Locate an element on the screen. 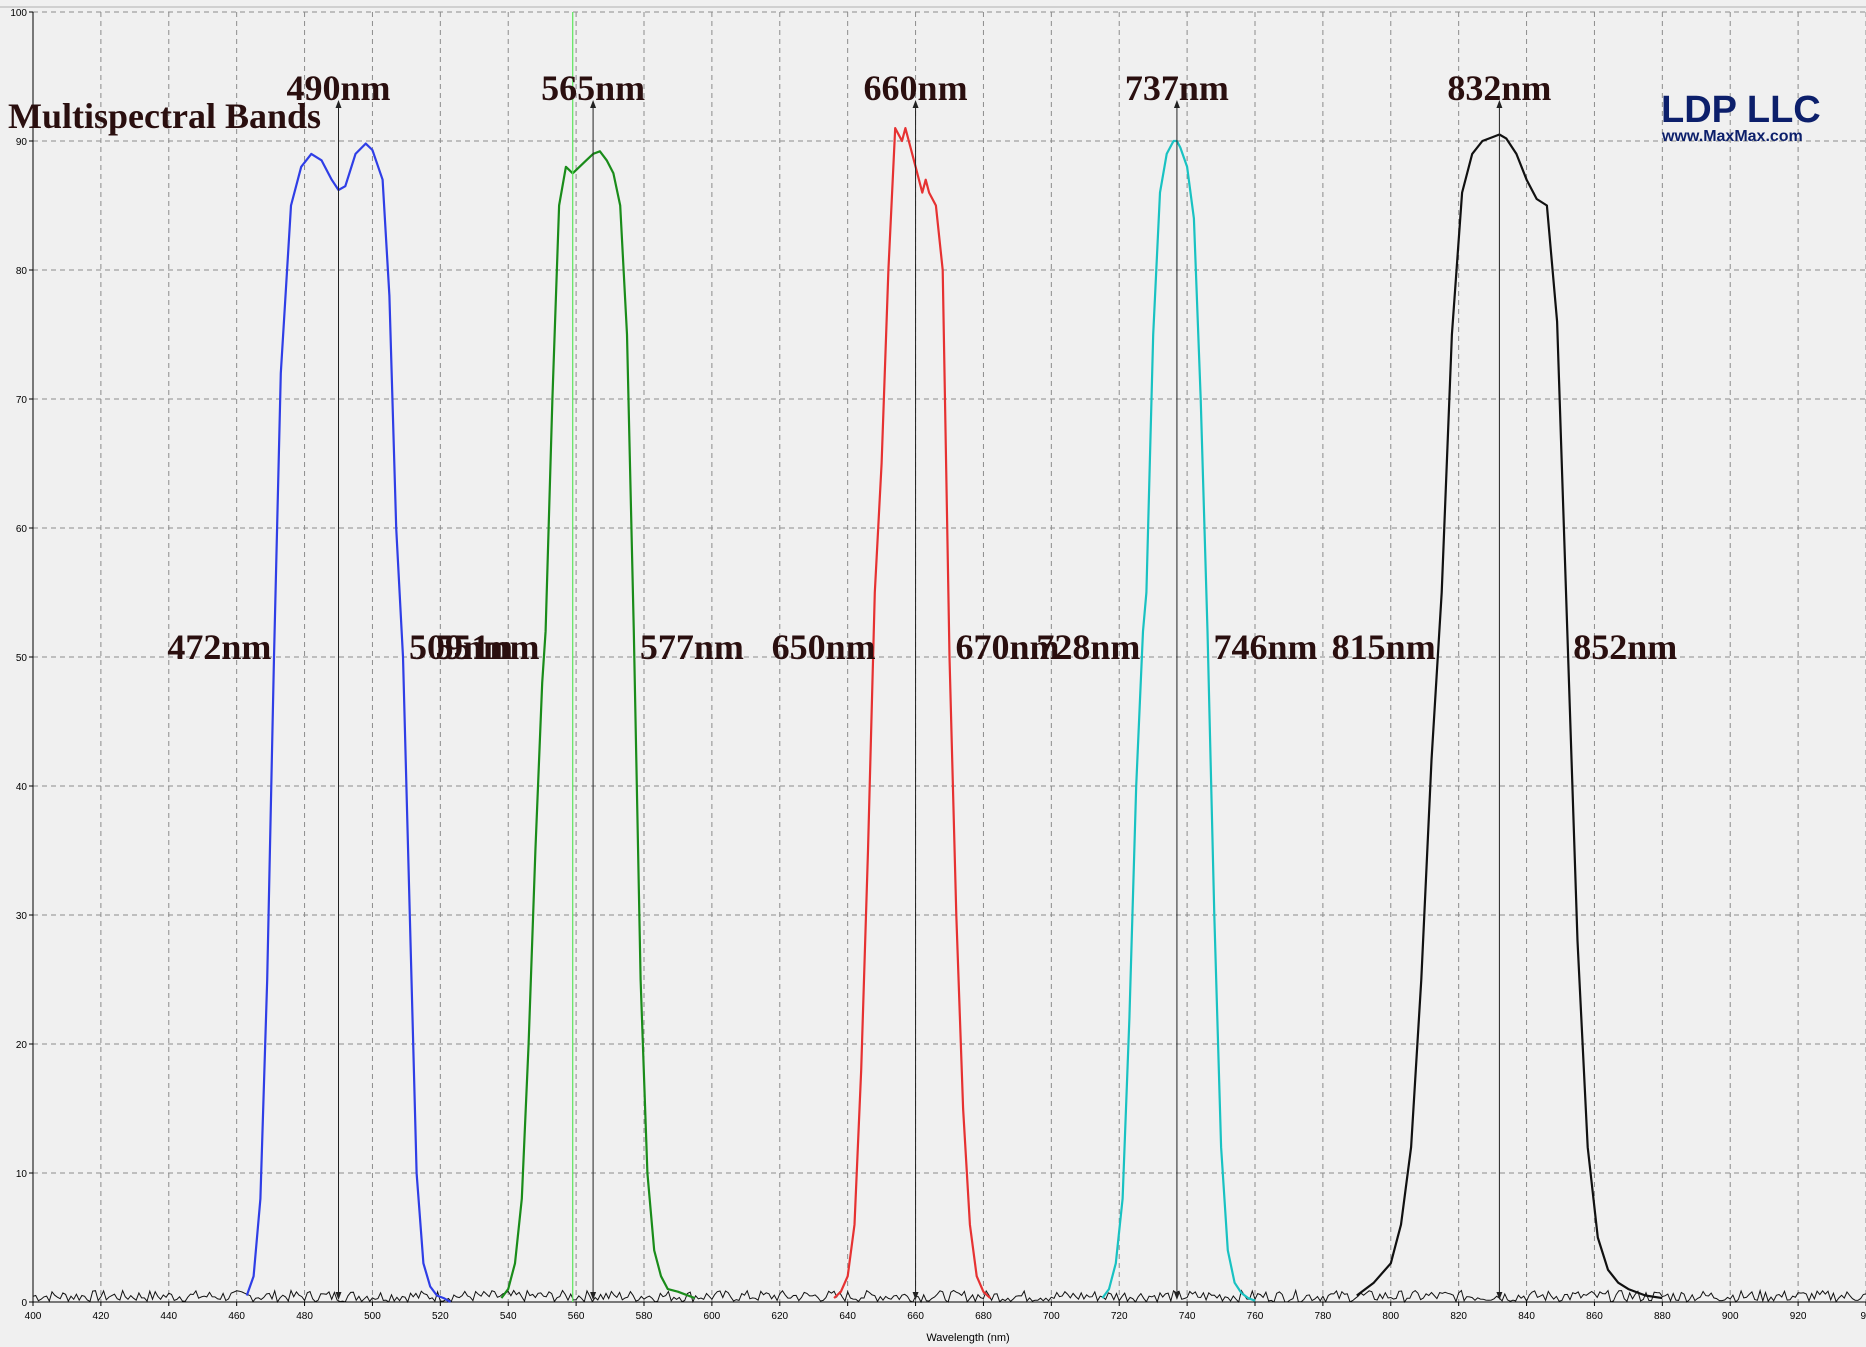 The width and height of the screenshot is (1866, 1347). y-tick-label: 30 is located at coordinates (22, 916).